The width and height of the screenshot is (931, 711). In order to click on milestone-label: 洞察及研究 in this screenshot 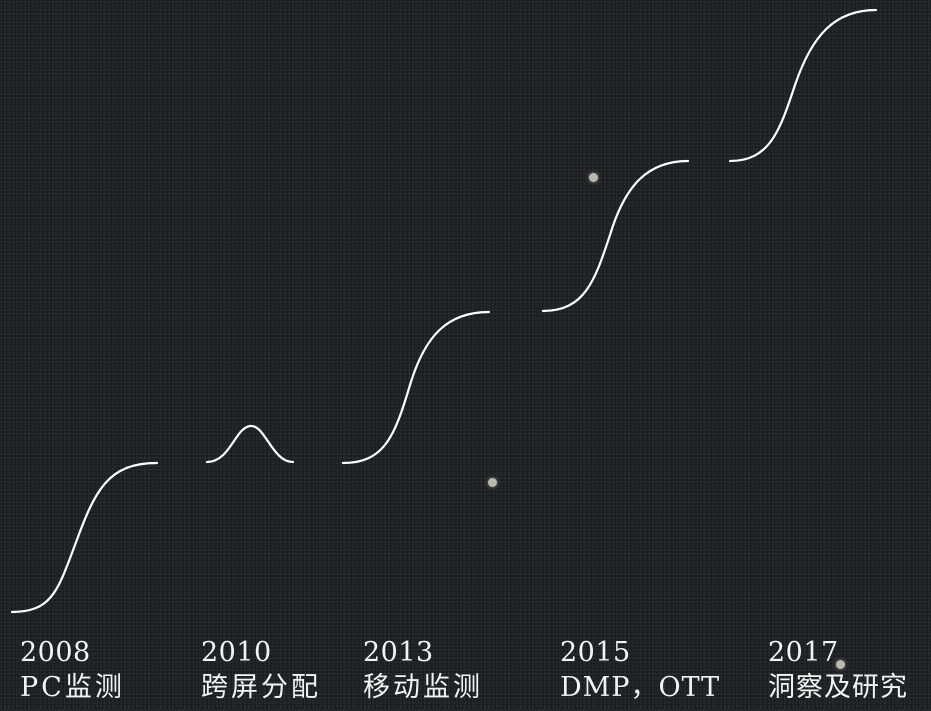, I will do `click(838, 687)`.